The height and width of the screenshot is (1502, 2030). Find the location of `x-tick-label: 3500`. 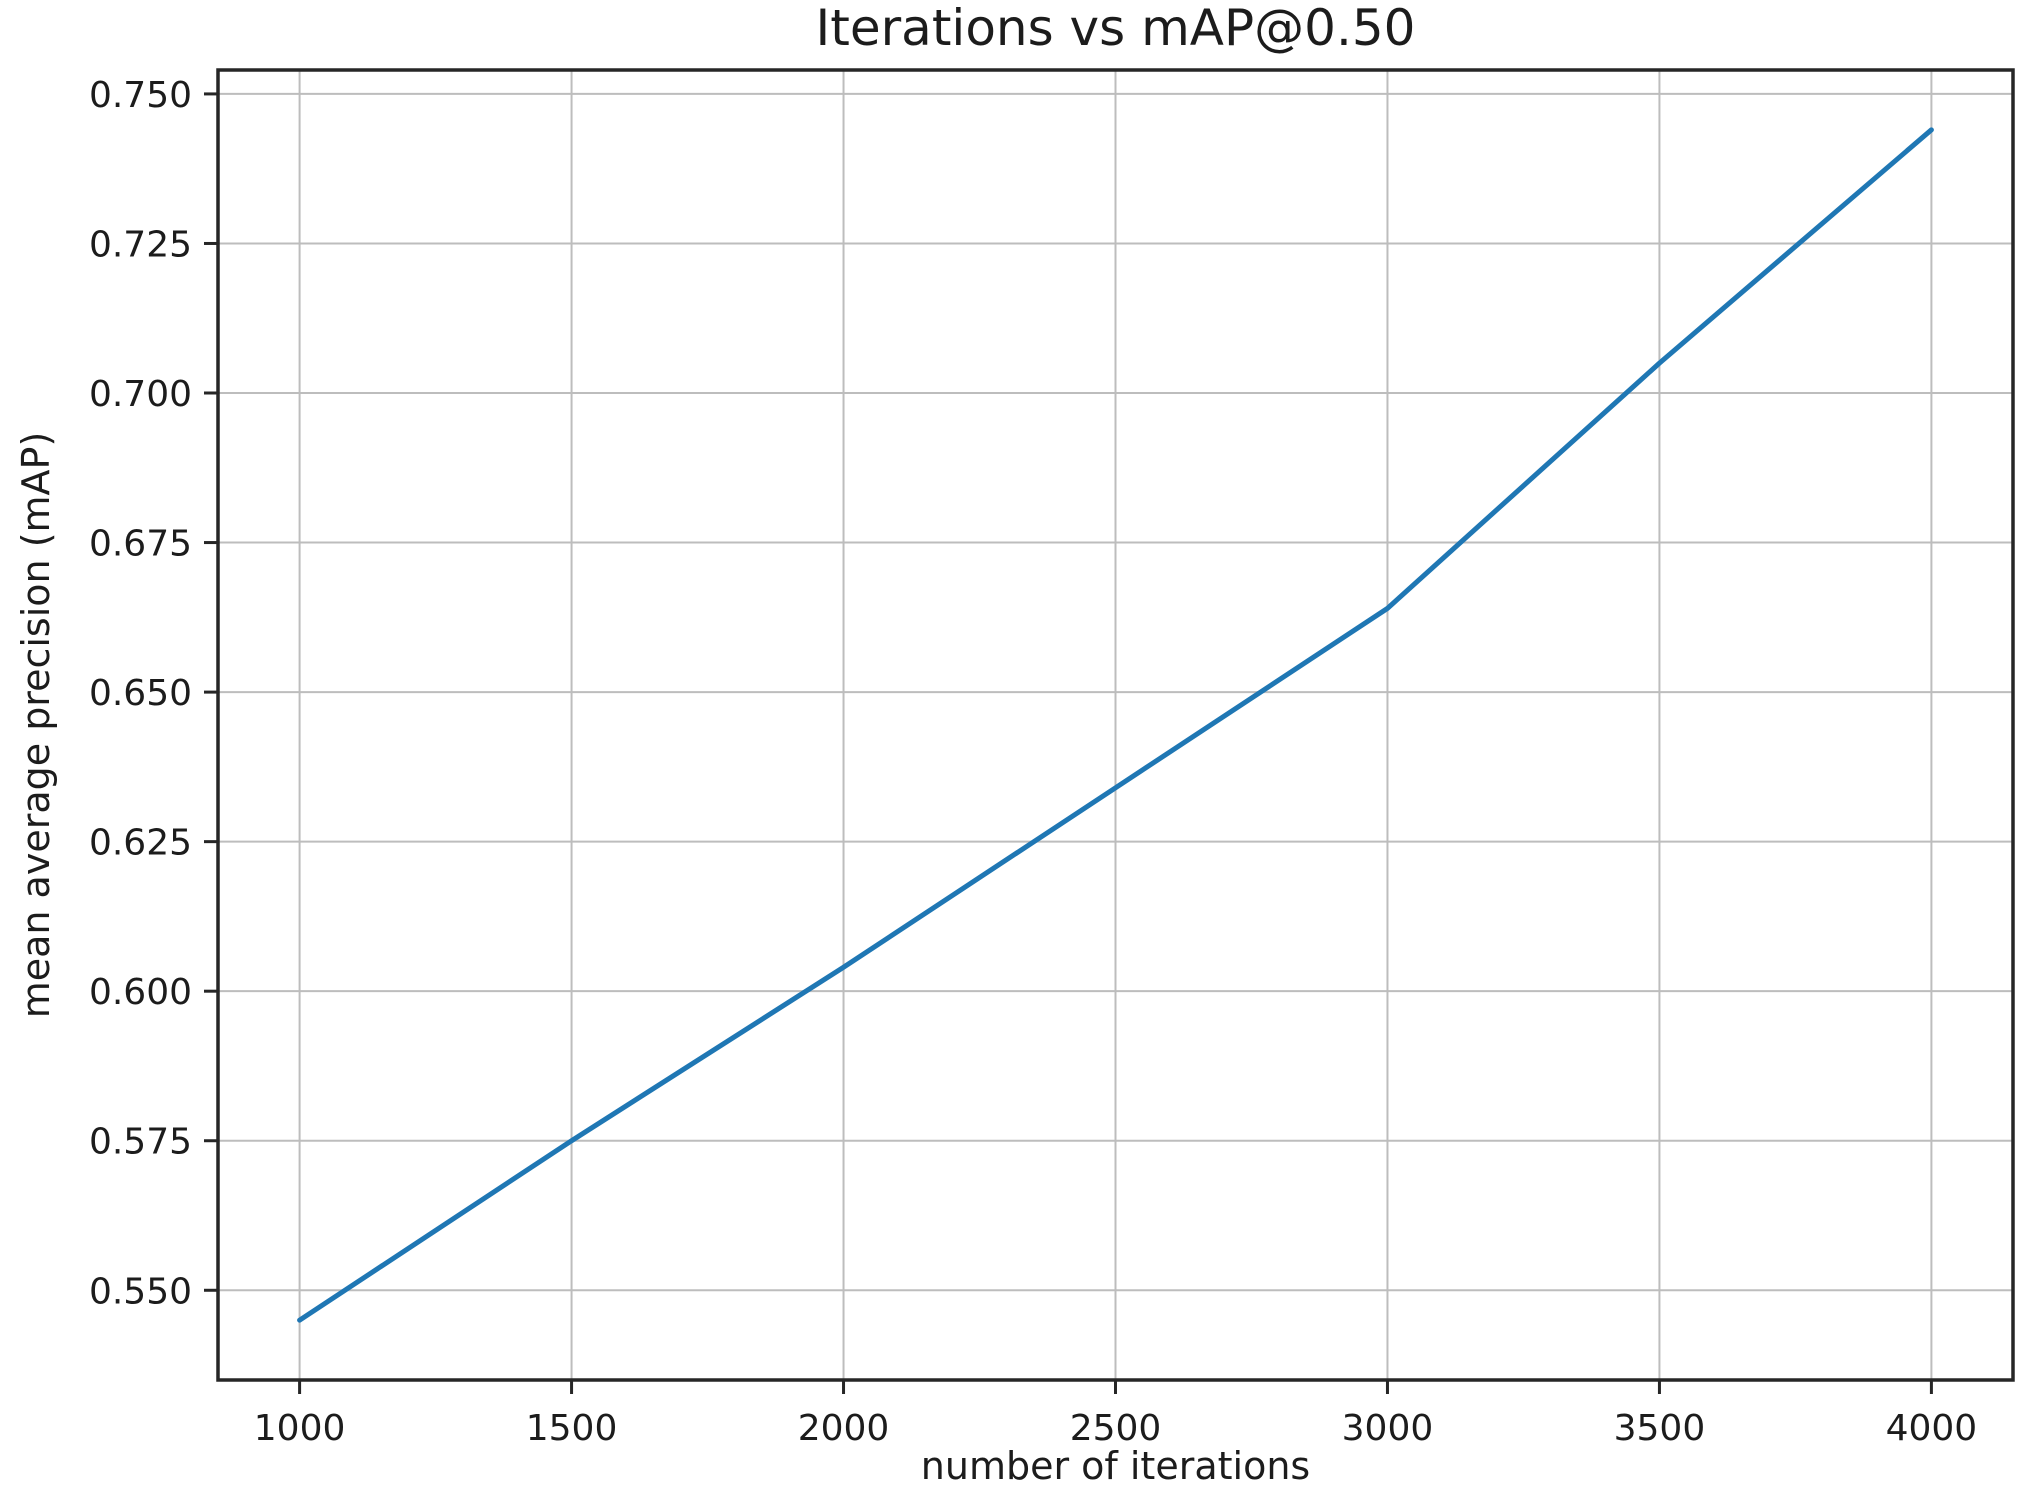

x-tick-label: 3500 is located at coordinates (1660, 1428).